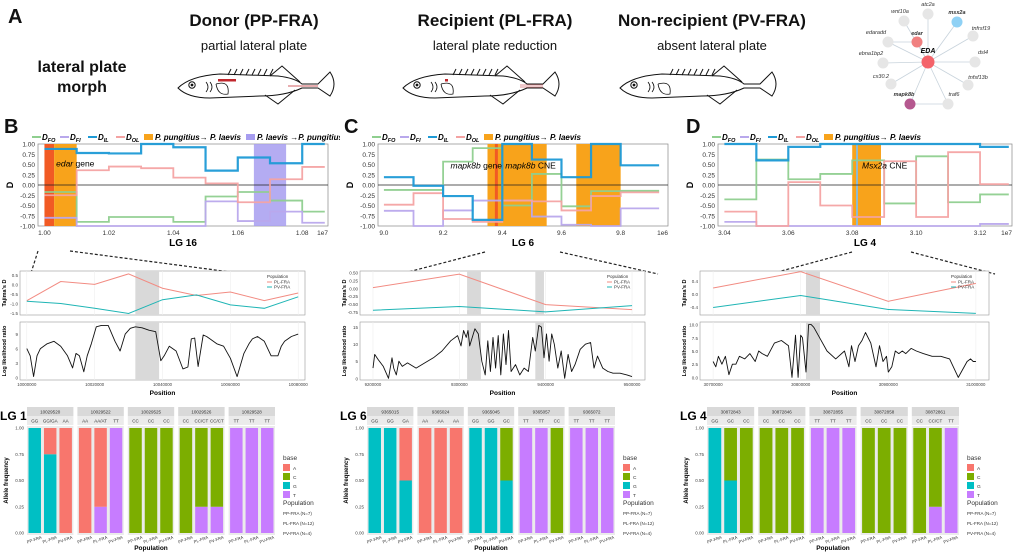  I want to click on y-tick-label: -1.00, so click(707, 227).